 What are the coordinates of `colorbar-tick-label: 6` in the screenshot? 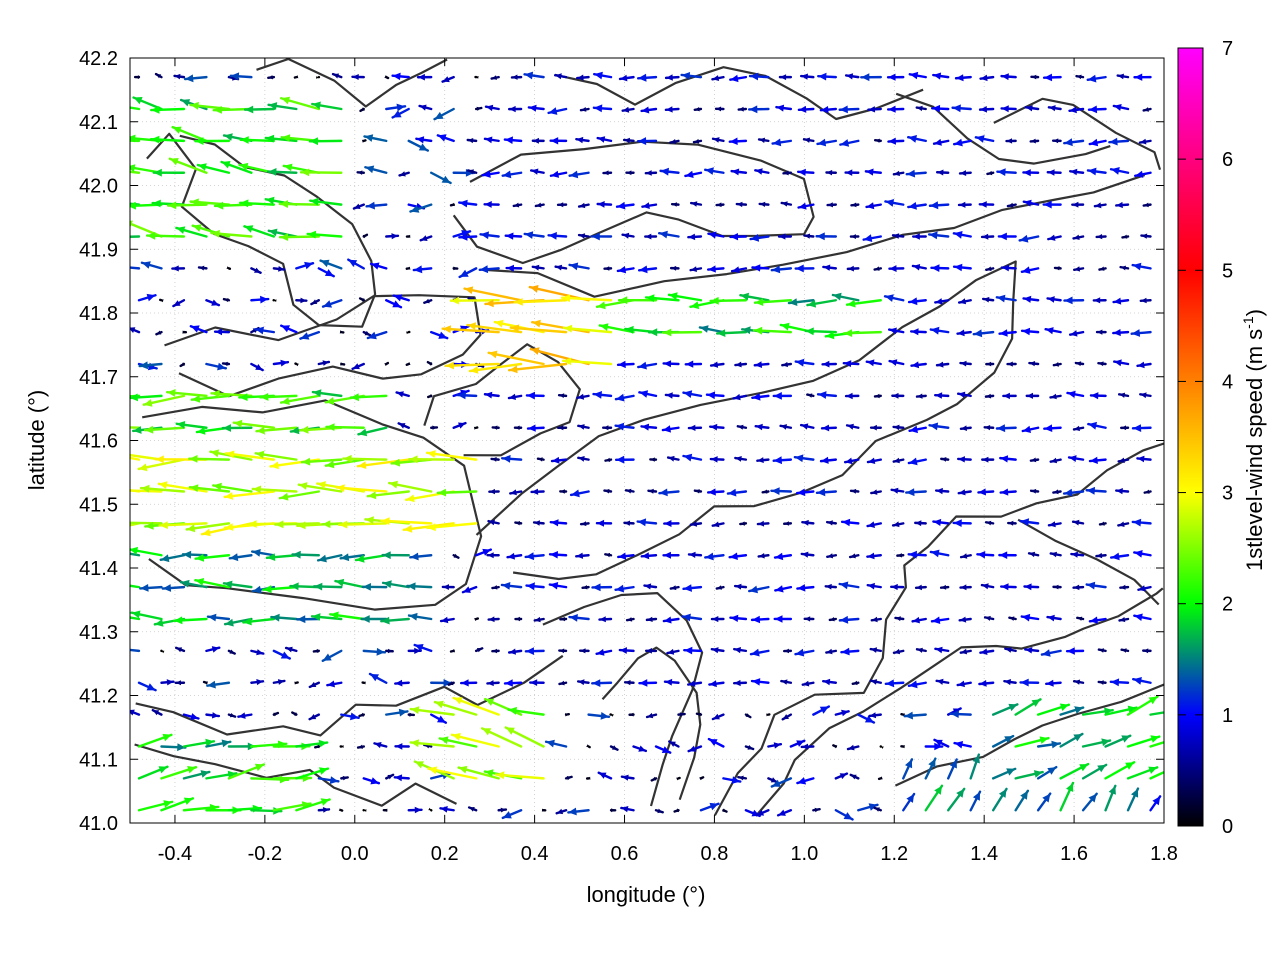 It's located at (1227, 160).